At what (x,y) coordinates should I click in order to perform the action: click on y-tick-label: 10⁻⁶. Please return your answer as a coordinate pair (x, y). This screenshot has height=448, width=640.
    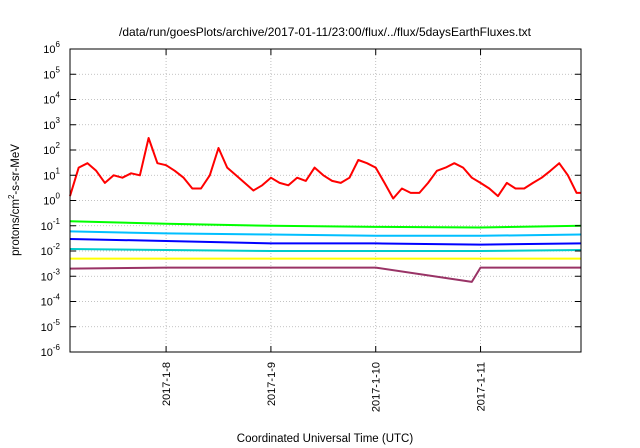
    Looking at the image, I should click on (51, 351).